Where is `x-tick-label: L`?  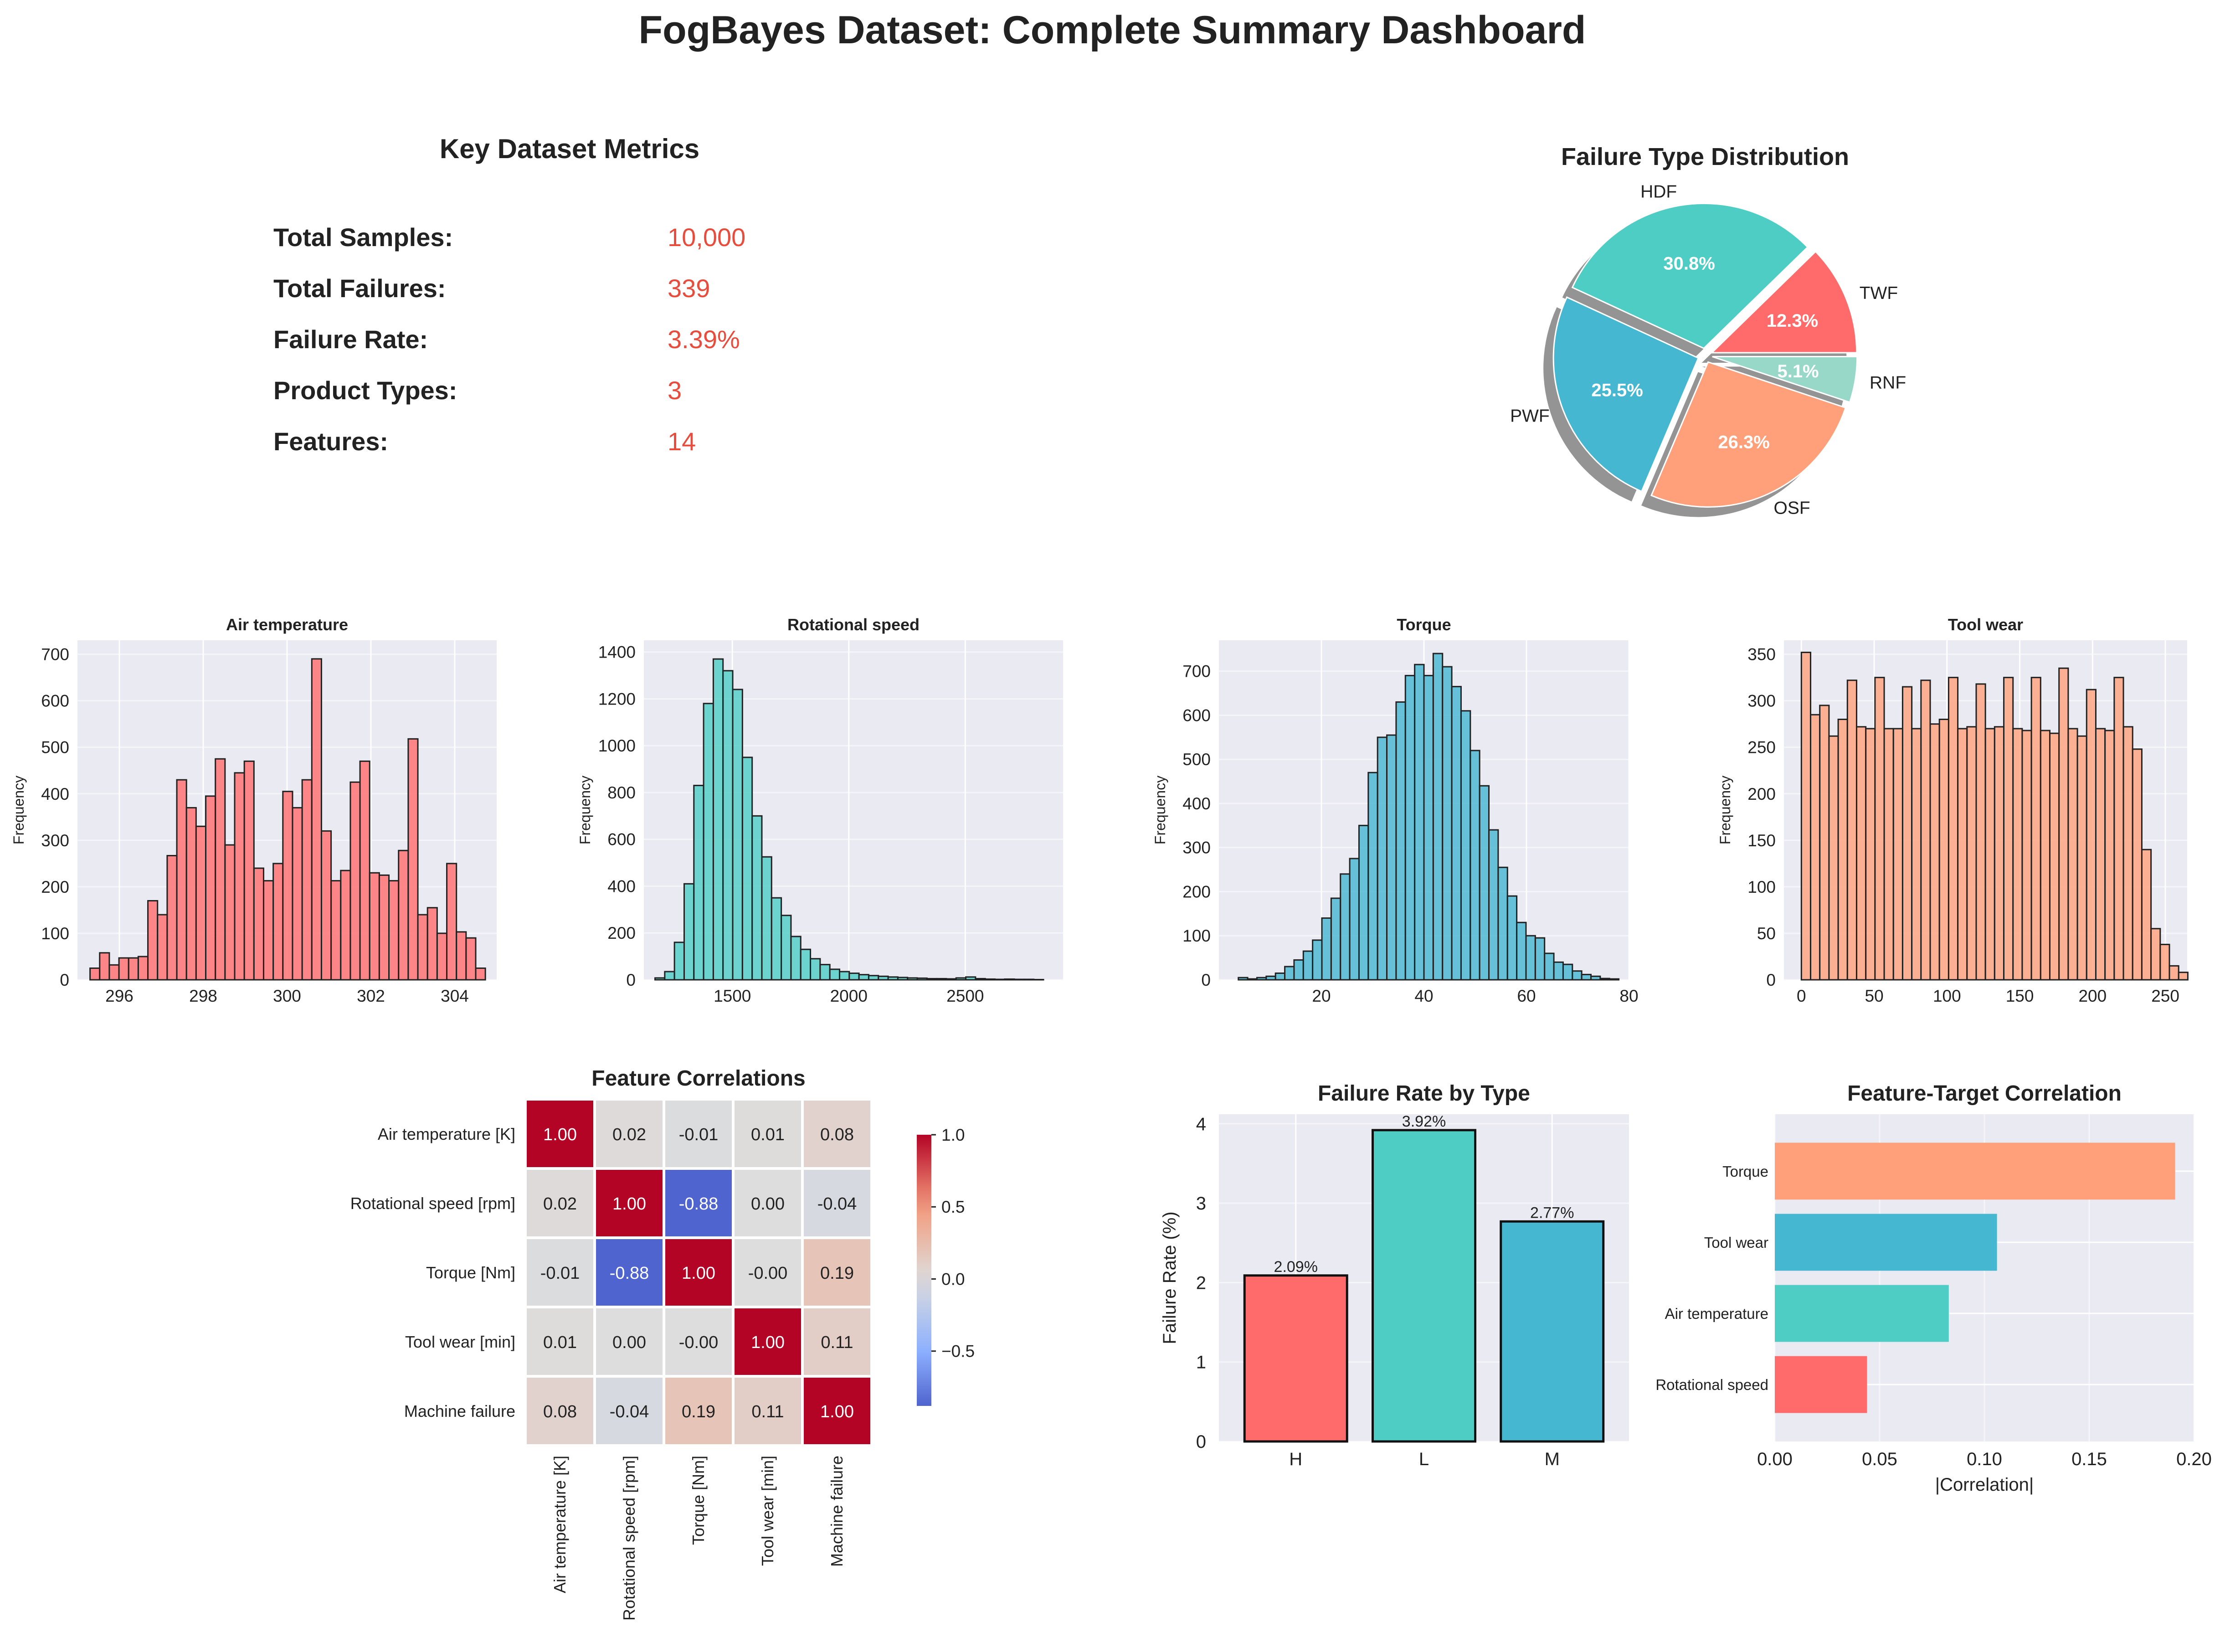 x-tick-label: L is located at coordinates (1424, 1459).